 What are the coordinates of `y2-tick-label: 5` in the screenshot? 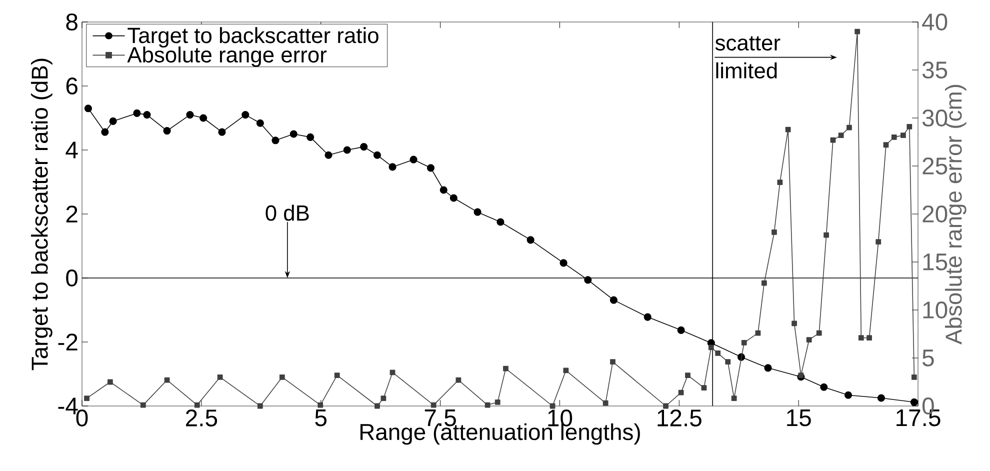 It's located at (928, 358).